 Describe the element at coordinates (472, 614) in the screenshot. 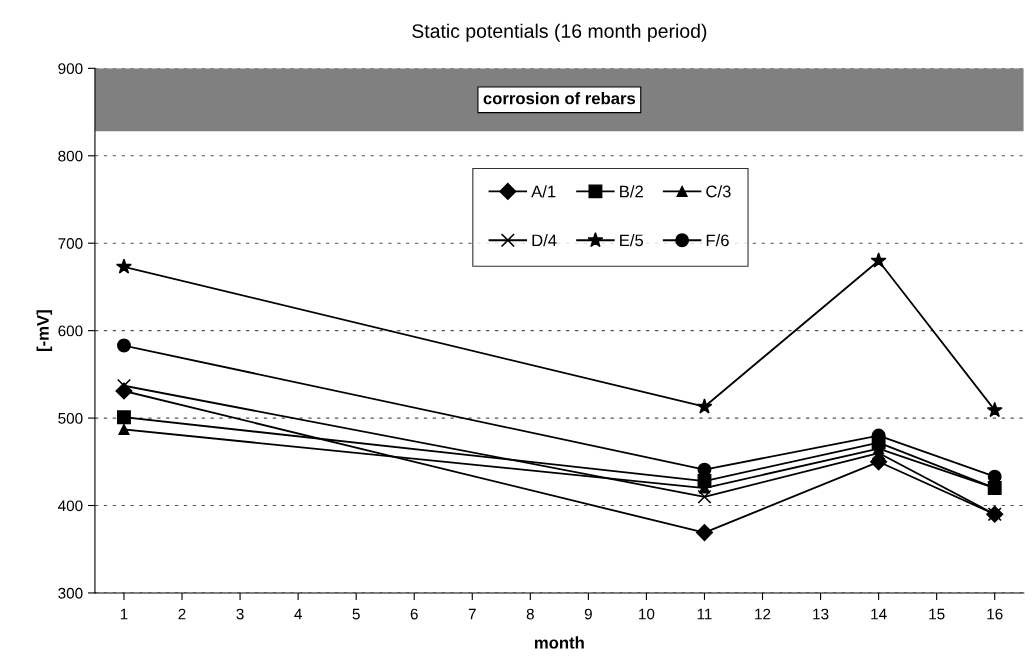

I see `x-tick-label: 7` at that location.